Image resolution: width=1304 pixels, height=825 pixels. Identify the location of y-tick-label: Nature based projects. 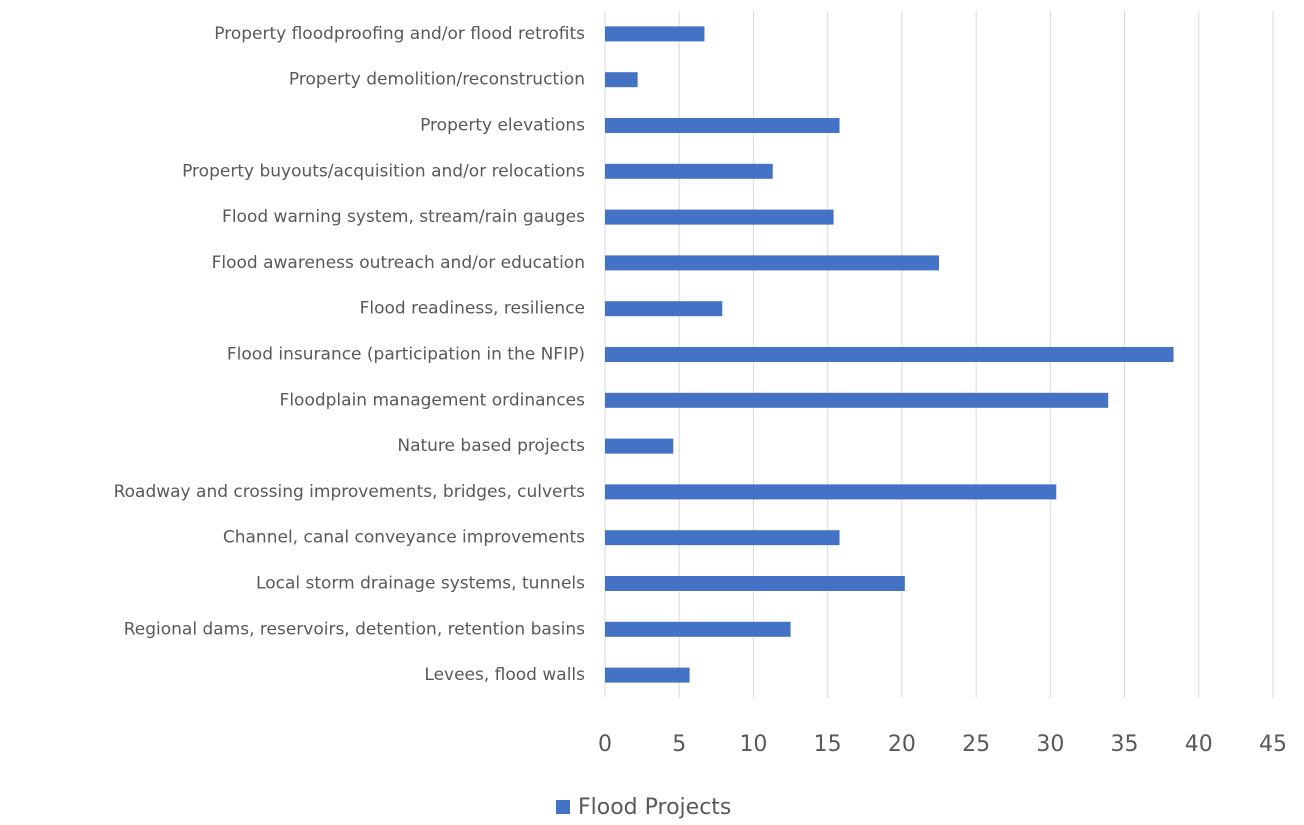
(491, 446).